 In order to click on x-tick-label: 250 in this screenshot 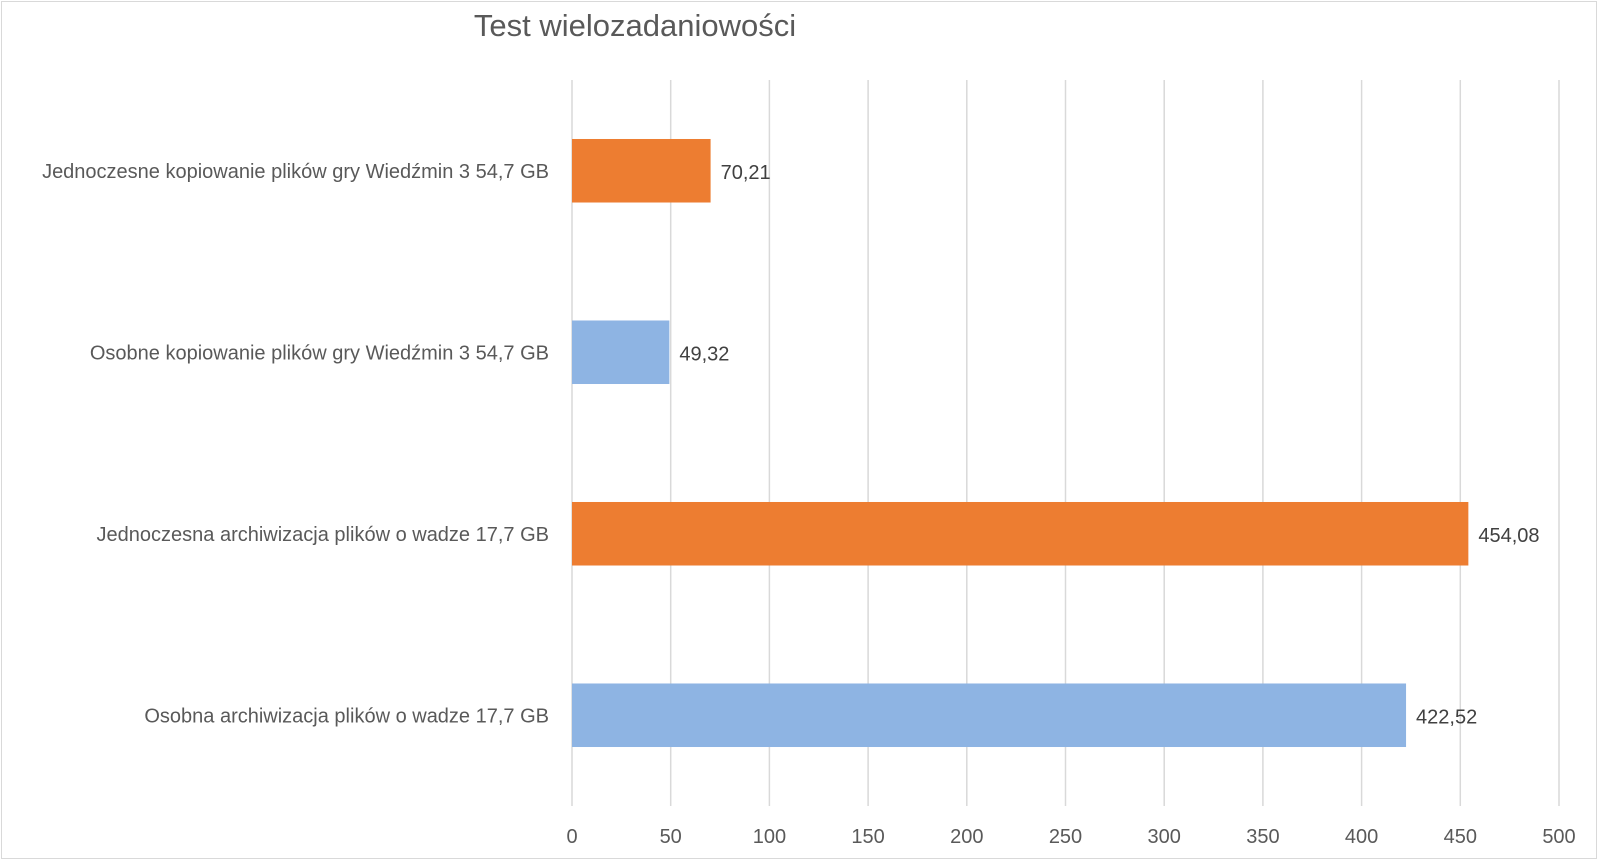, I will do `click(1065, 837)`.